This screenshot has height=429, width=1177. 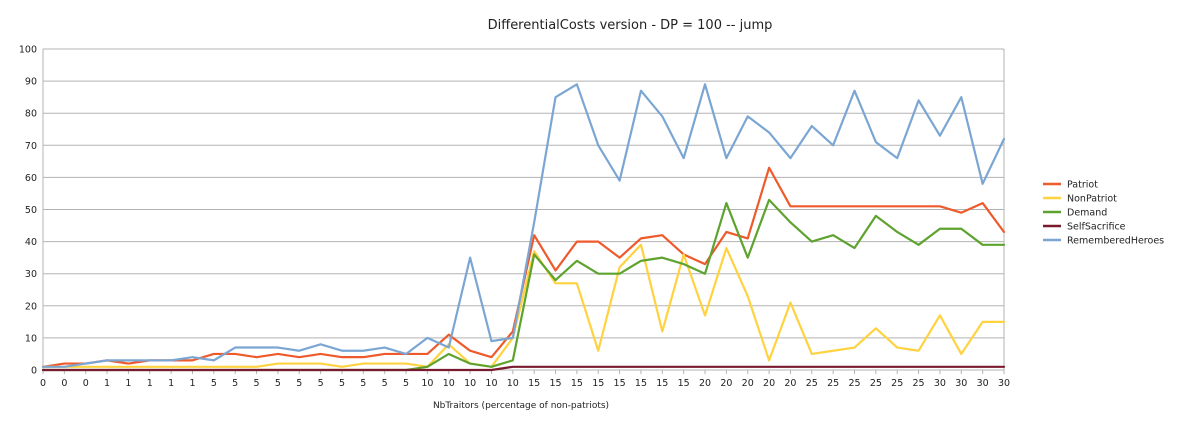 I want to click on y-tick-label: 100, so click(x=28, y=50).